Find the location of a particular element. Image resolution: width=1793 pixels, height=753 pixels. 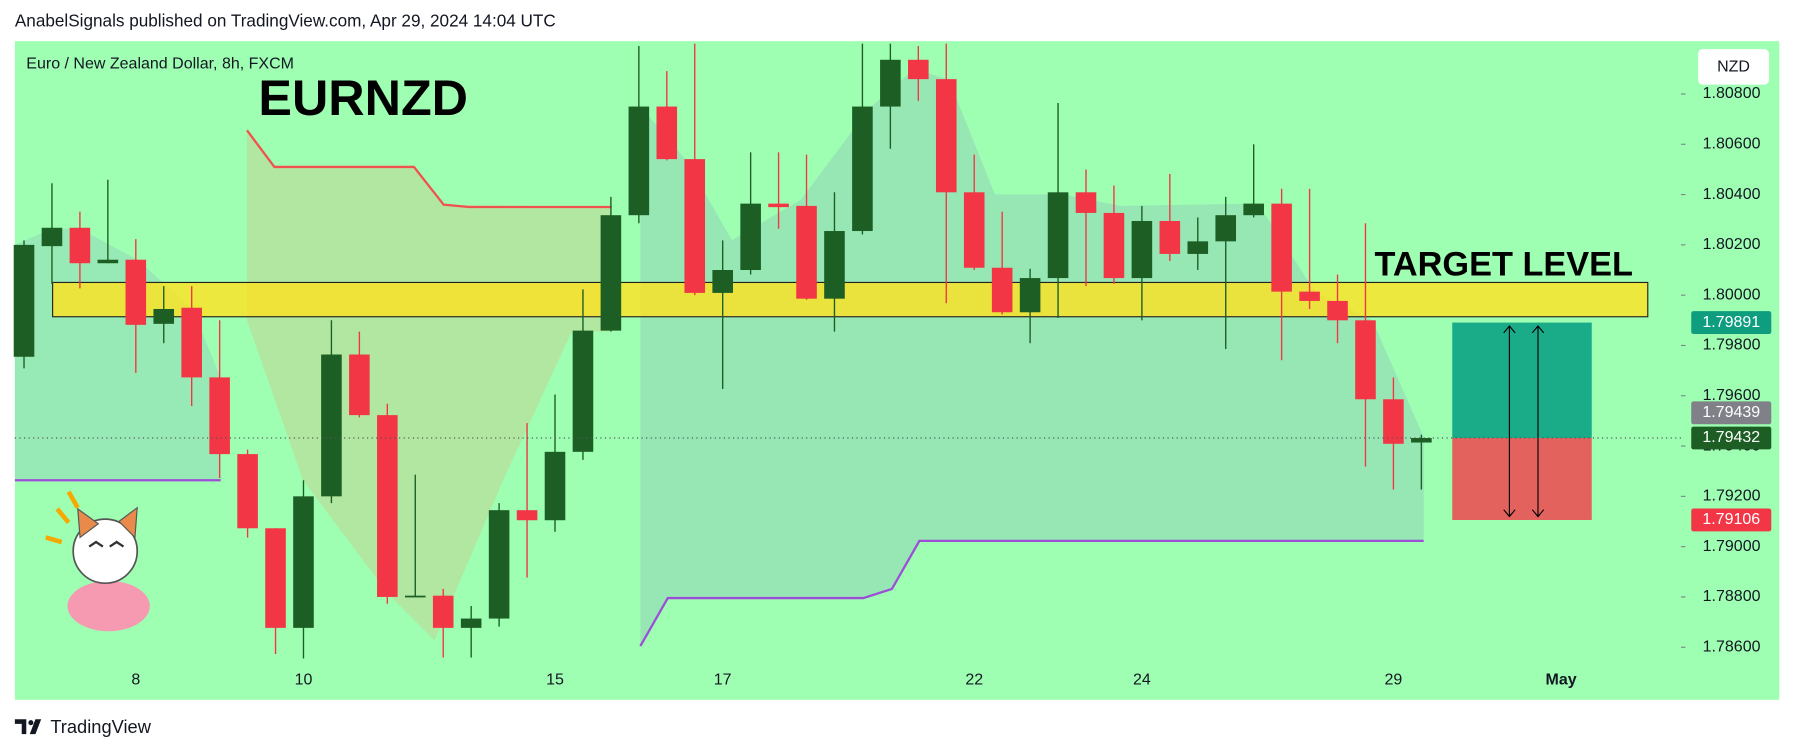

tradingview-logo is located at coordinates (28, 727).